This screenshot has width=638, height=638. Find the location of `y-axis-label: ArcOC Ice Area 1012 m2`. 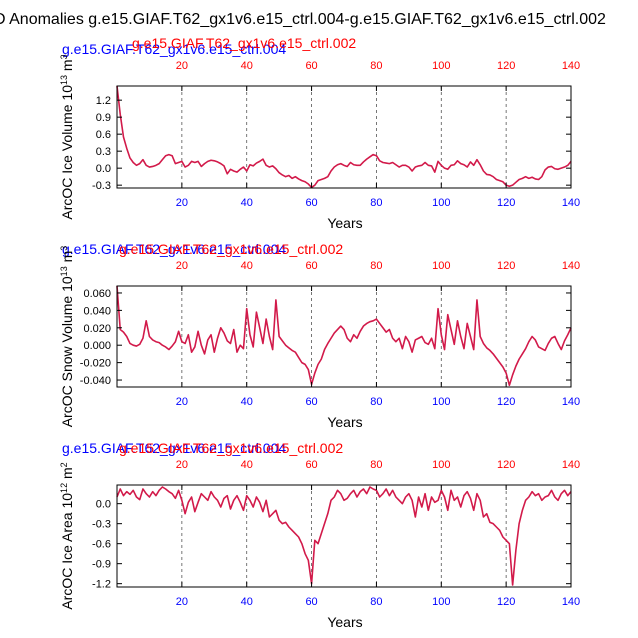

y-axis-label: ArcOC Ice Area 1012 m2 is located at coordinates (67, 535).